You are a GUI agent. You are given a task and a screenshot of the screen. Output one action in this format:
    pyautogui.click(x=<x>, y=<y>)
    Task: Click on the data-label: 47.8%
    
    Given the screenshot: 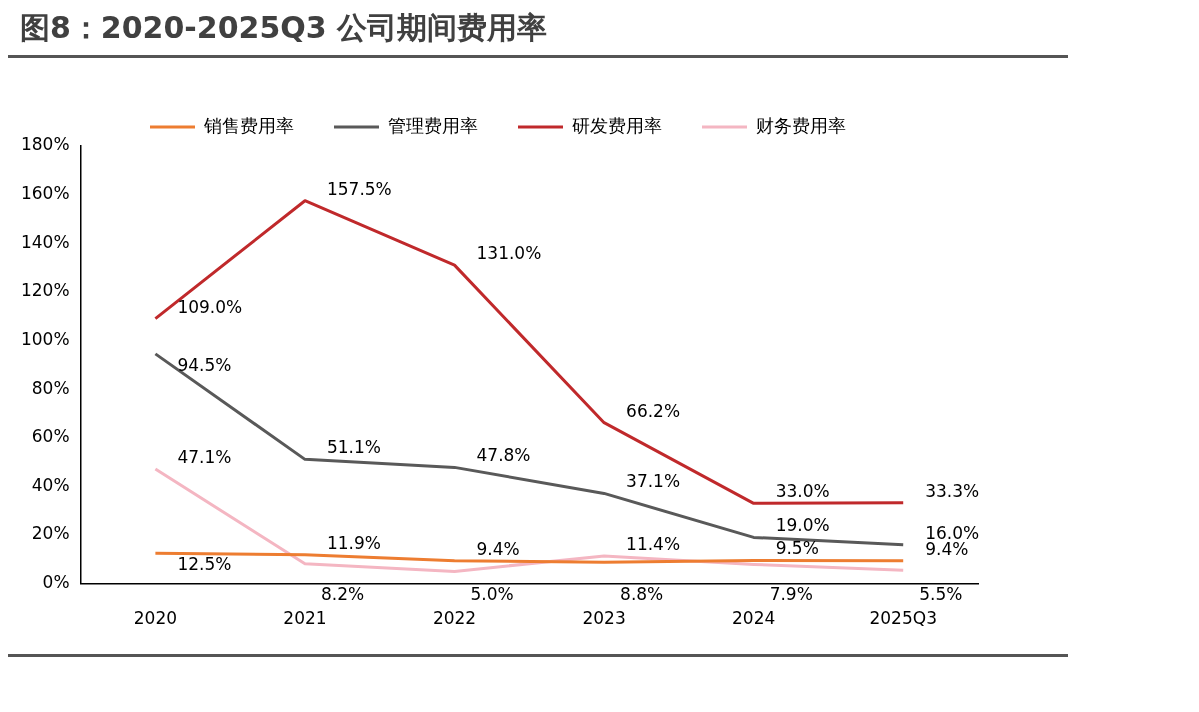 What is the action you would take?
    pyautogui.click(x=503, y=455)
    